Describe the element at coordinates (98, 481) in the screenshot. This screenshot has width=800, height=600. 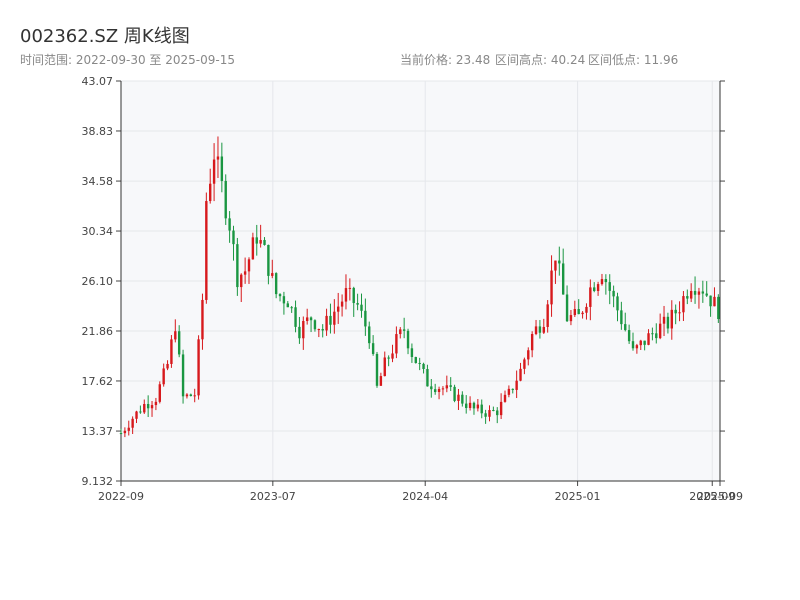
I see `y-tick-label: 9.132` at that location.